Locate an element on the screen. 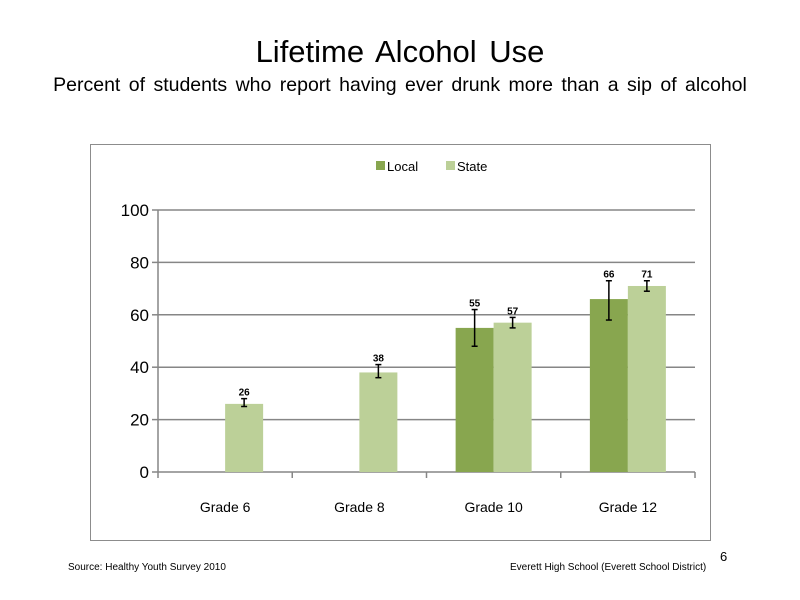 Image resolution: width=800 pixels, height=600 pixels. x-tick-label: Grade 12 is located at coordinates (628, 507).